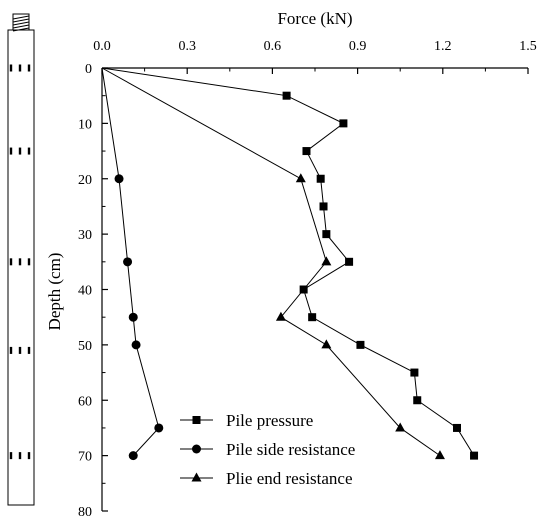 The width and height of the screenshot is (550, 523). What do you see at coordinates (85, 346) in the screenshot?
I see `y-tick-label-5: 50` at bounding box center [85, 346].